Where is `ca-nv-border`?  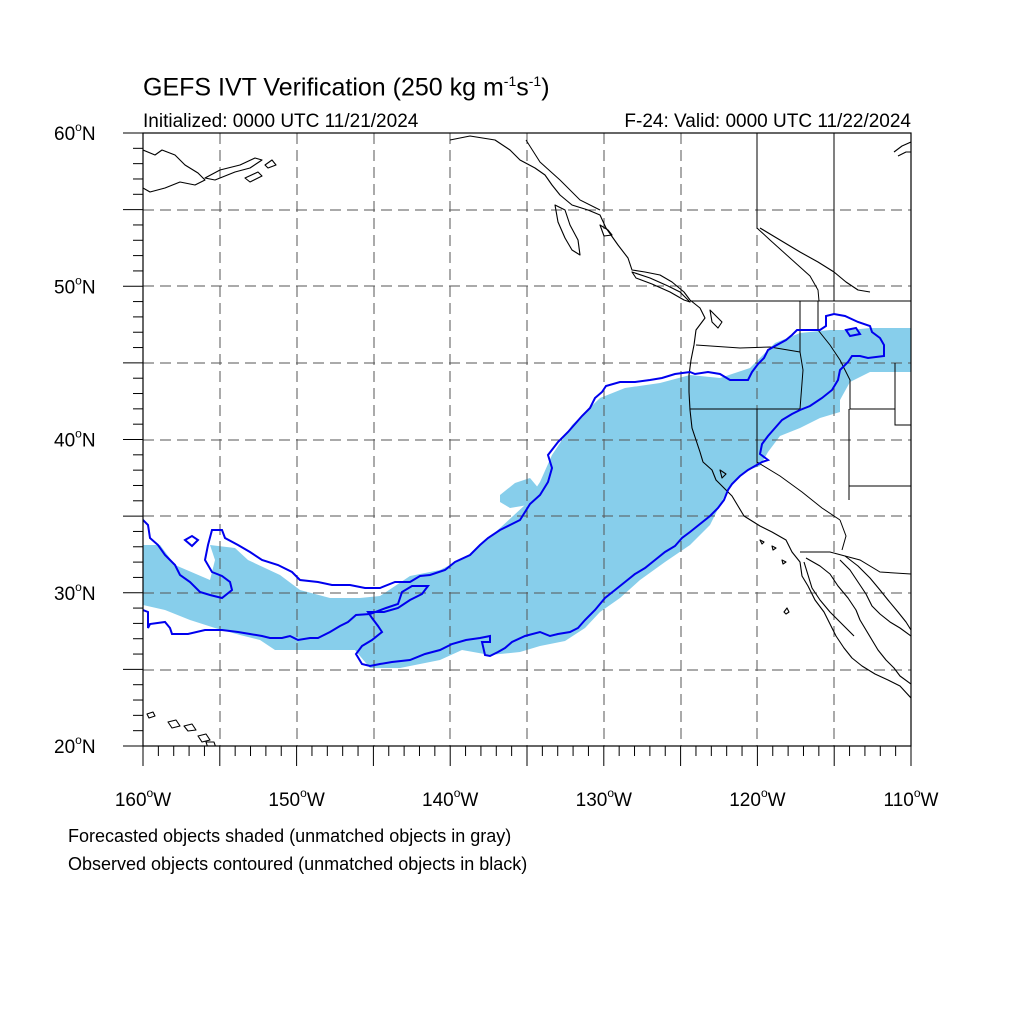
ca-nv-border is located at coordinates (798, 465).